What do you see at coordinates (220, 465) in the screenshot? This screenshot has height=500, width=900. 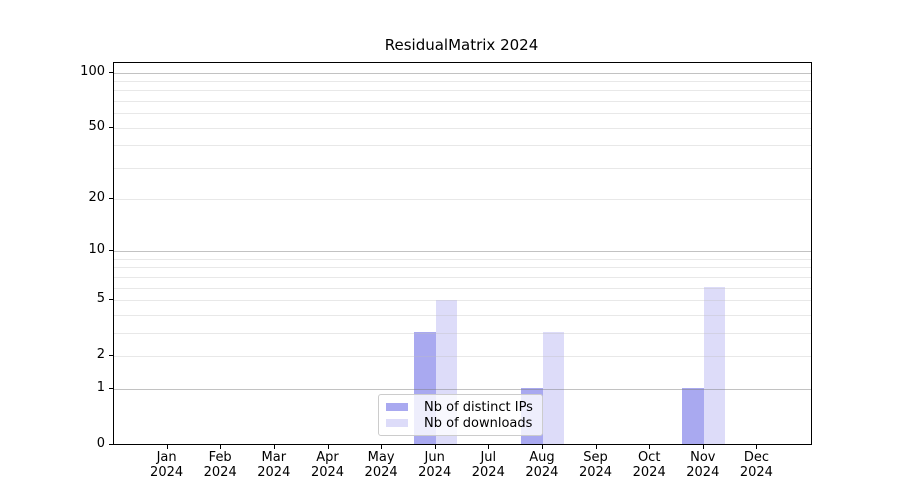 I see `x-tick-label: Feb 2024` at bounding box center [220, 465].